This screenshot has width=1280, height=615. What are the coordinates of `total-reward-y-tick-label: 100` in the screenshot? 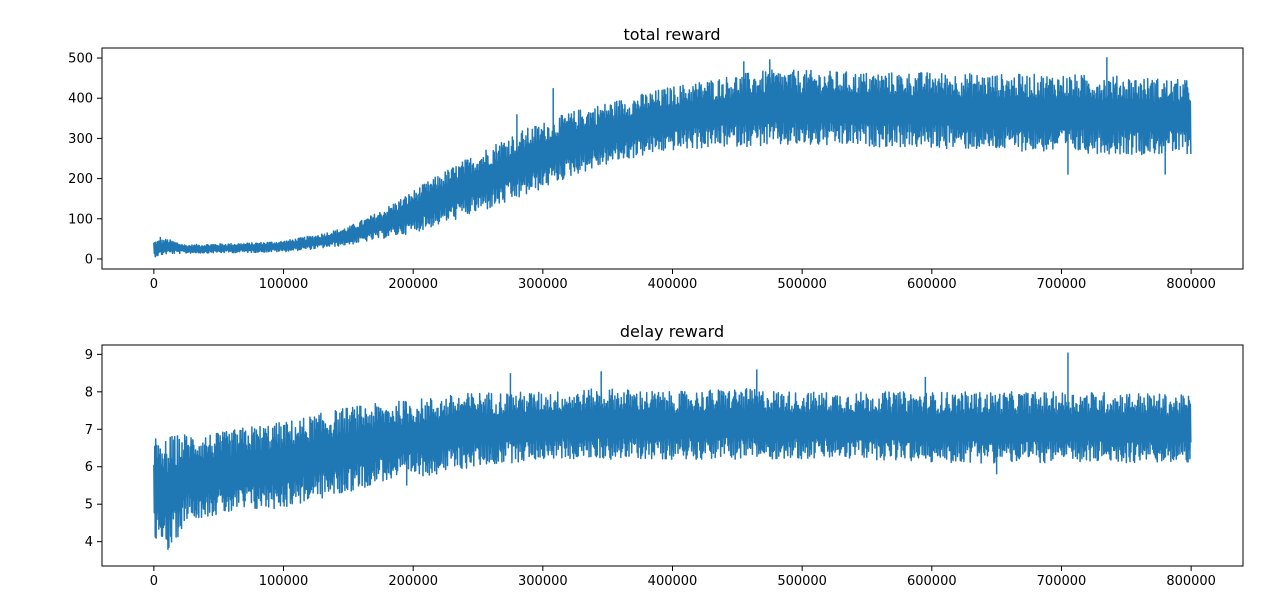 It's located at (80, 219).